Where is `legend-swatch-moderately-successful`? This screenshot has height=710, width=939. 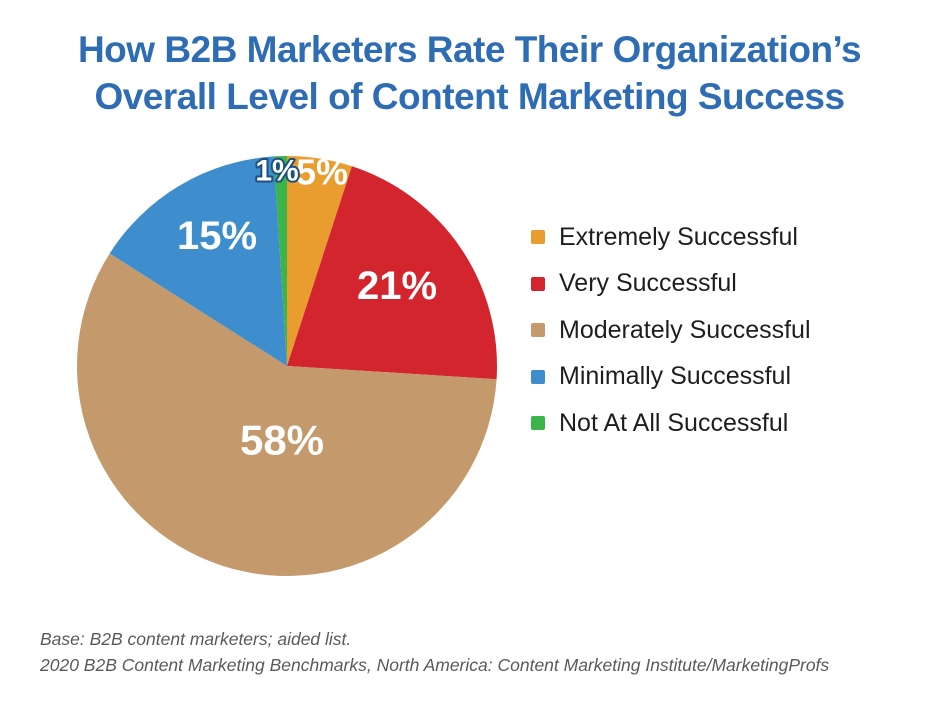 legend-swatch-moderately-successful is located at coordinates (538, 330).